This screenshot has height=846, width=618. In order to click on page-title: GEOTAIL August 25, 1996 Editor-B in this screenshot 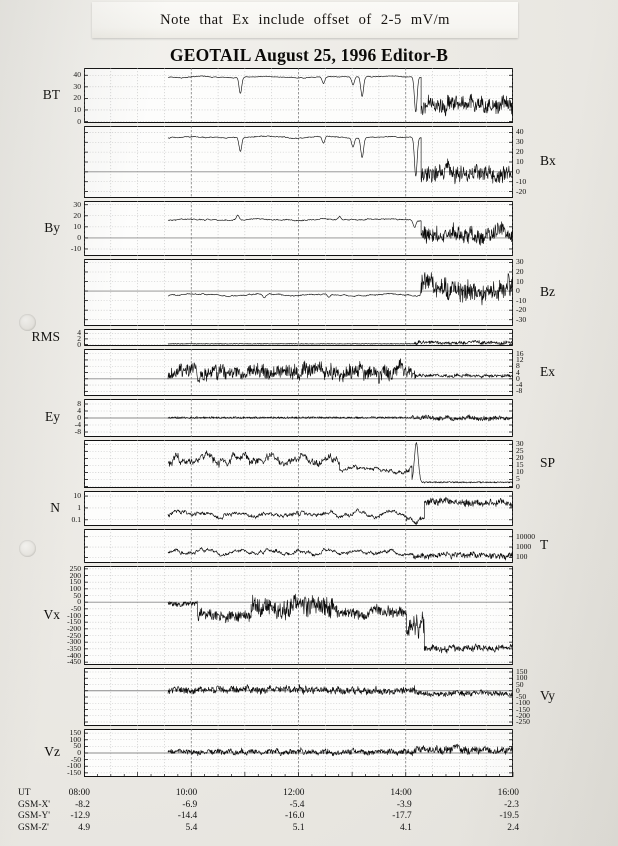, I will do `click(309, 55)`.